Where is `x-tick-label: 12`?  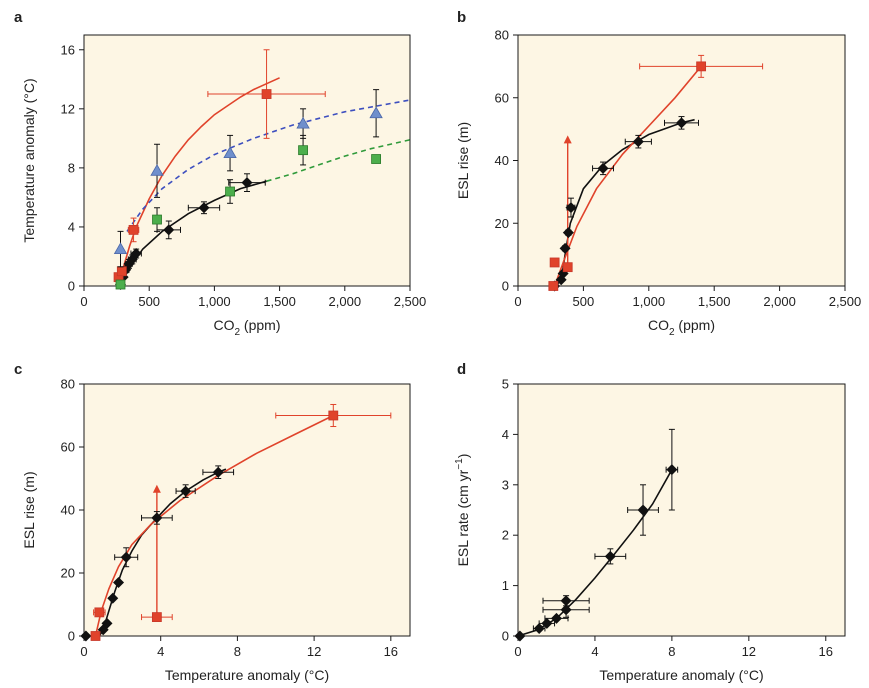
x-tick-label: 12 is located at coordinates (314, 651).